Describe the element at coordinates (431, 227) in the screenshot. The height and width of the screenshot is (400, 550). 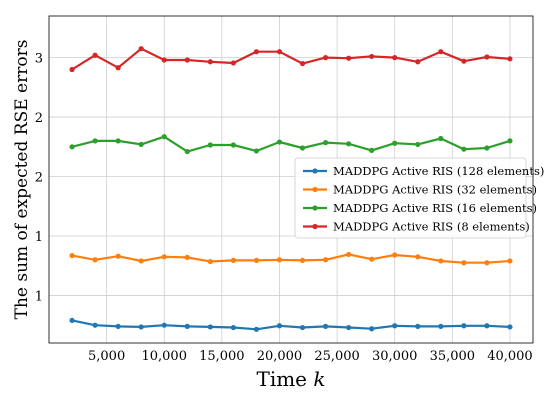
I see `legend-label: MADDPG Active RIS (8 elements)` at that location.